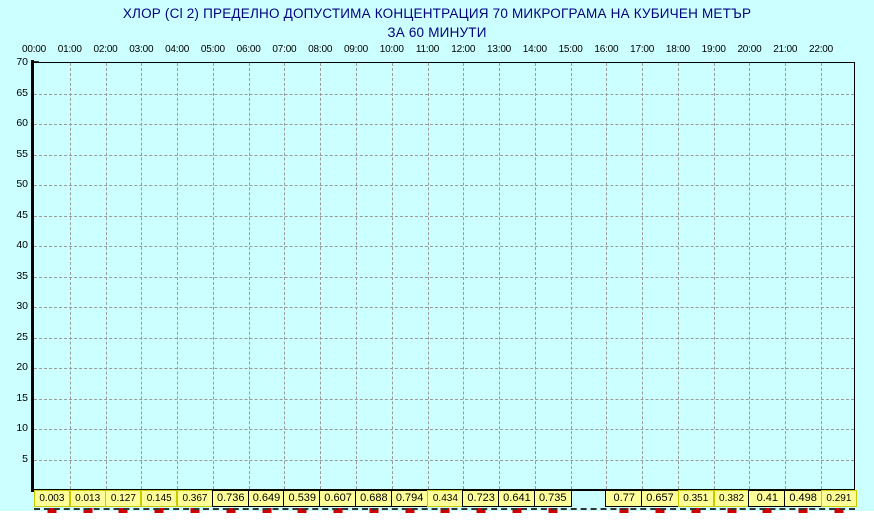 Image resolution: width=874 pixels, height=529 pixels. What do you see at coordinates (677, 49) in the screenshot?
I see `x-tick-label: 18:00` at bounding box center [677, 49].